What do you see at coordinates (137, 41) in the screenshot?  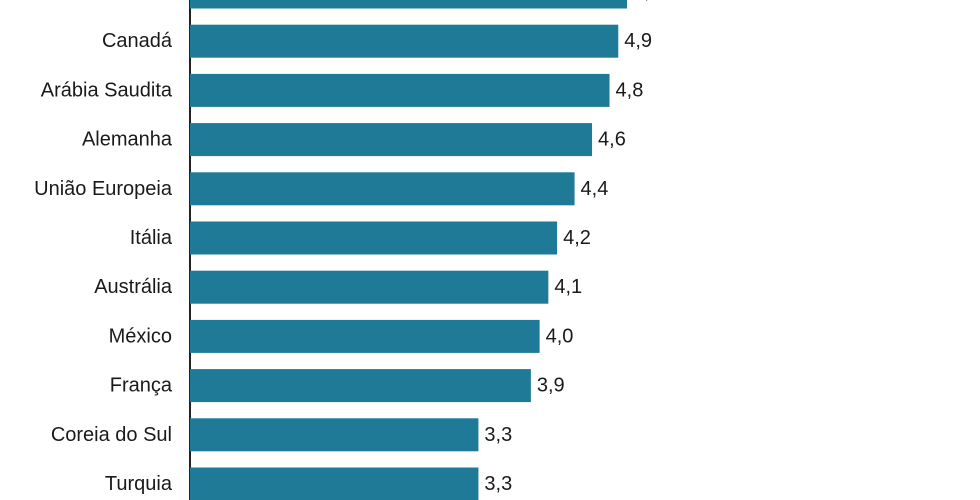 I see `category-label-canada: Canadá` at bounding box center [137, 41].